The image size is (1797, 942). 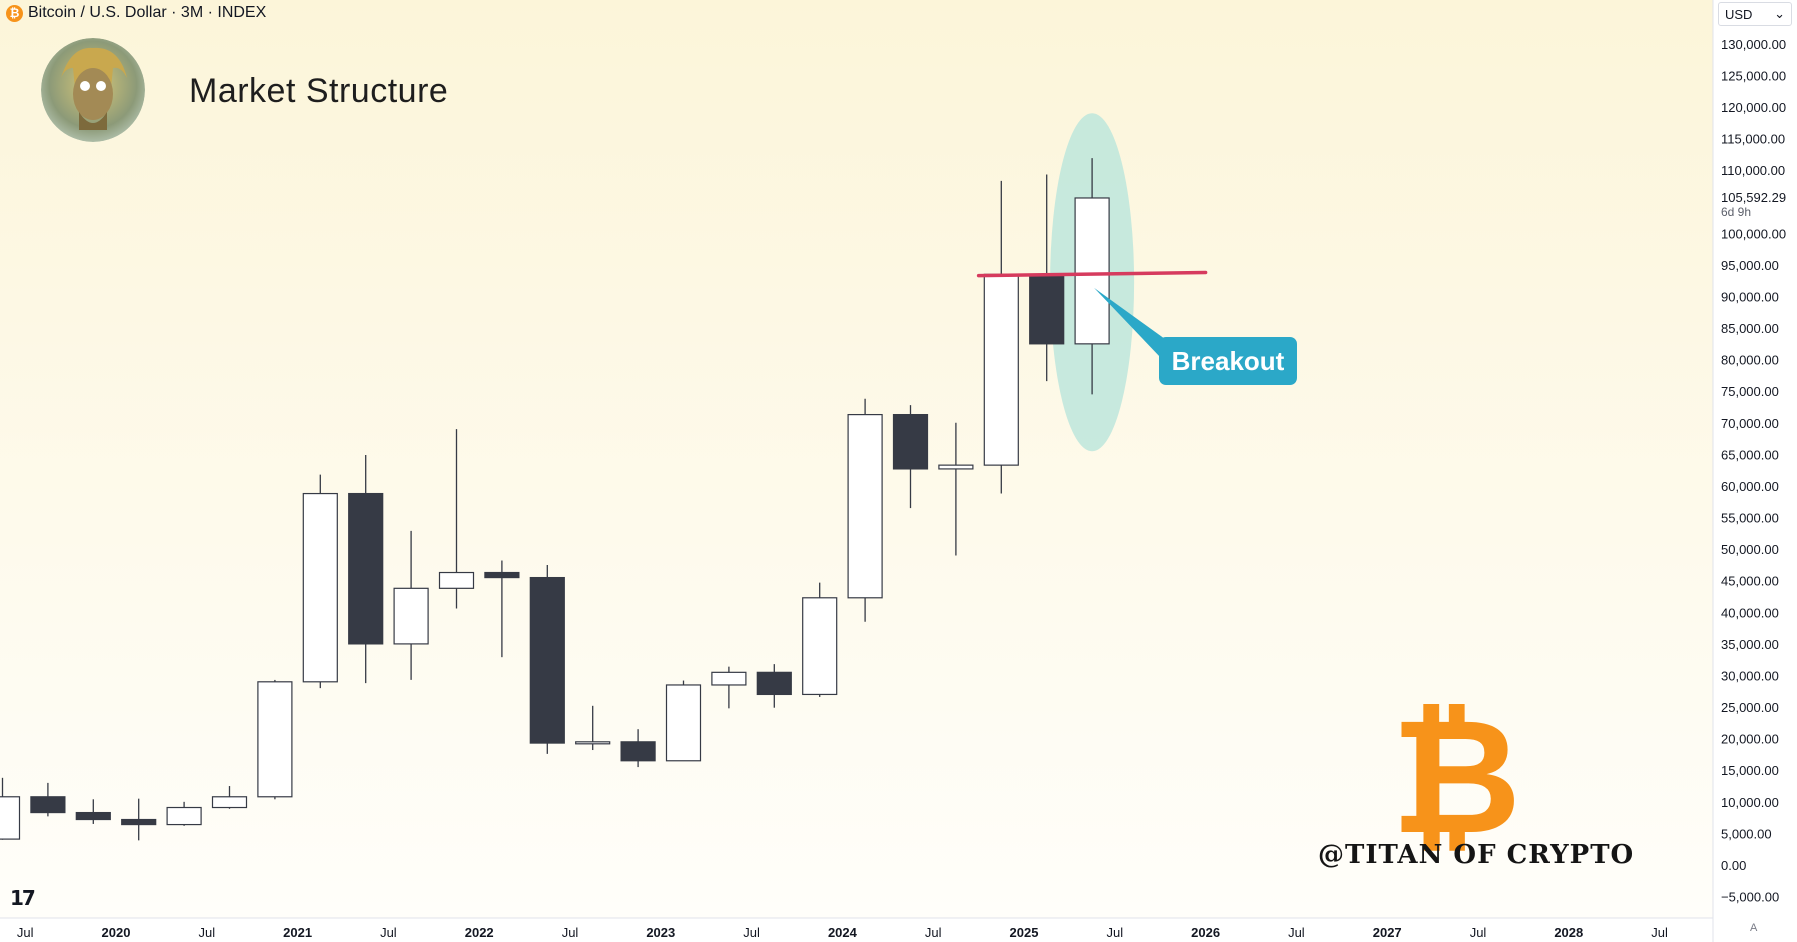 What do you see at coordinates (1753, 197) in the screenshot?
I see `last-price-label: 105,592.29` at bounding box center [1753, 197].